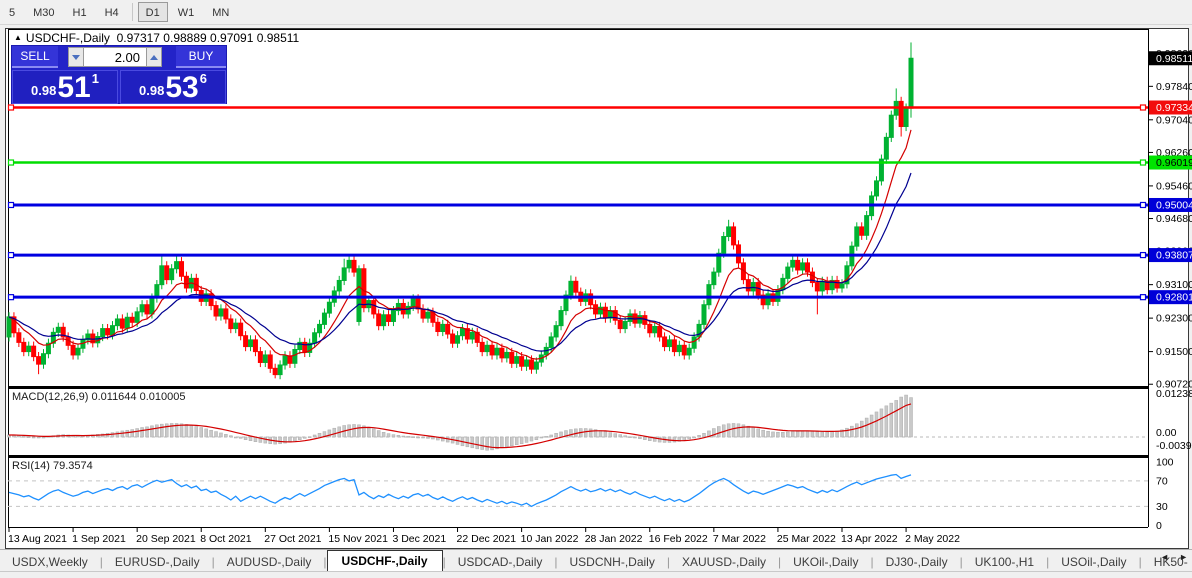 This screenshot has width=1192, height=578. Describe the element at coordinates (226, 539) in the screenshot. I see `date-label: 8 Oct 2021` at that location.